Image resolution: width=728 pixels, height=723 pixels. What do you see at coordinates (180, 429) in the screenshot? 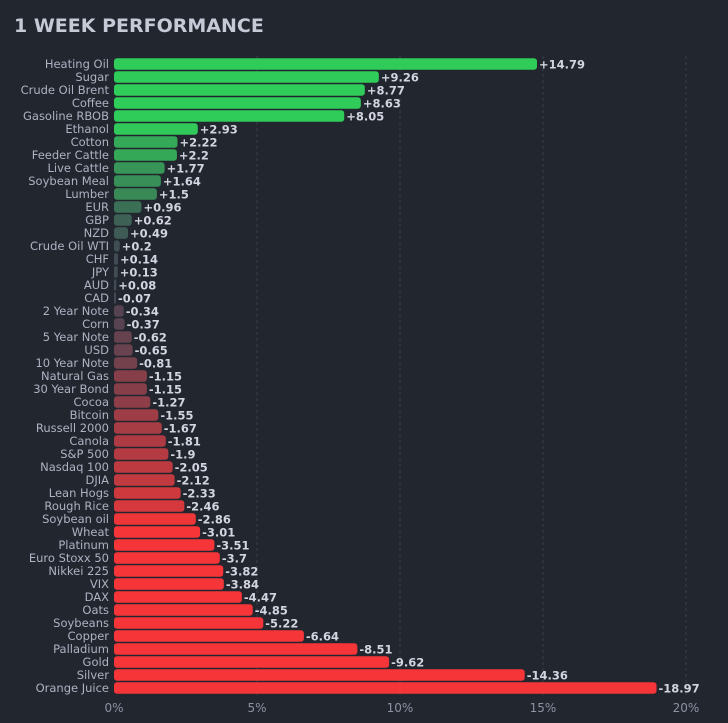
I see `data-label: -1.67` at bounding box center [180, 429].